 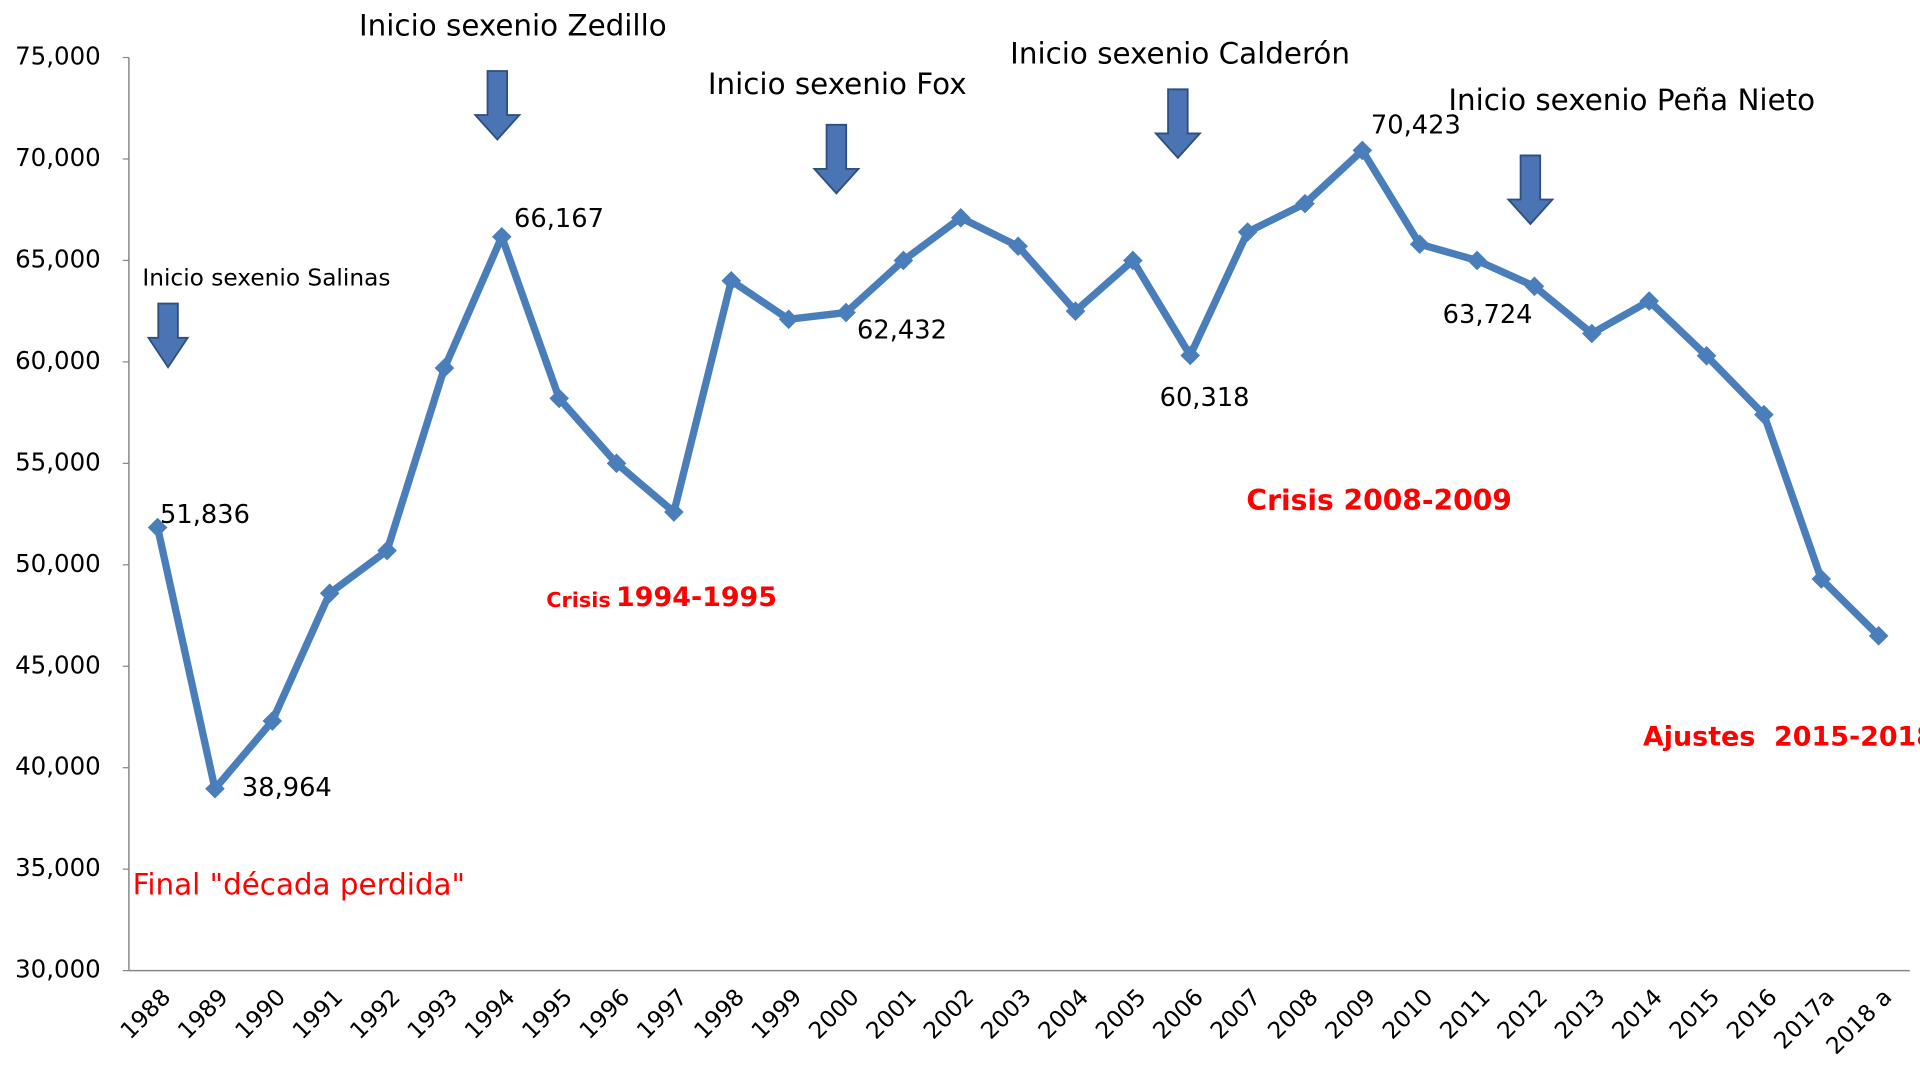 What do you see at coordinates (1407, 1014) in the screenshot?
I see `x-tick-label: 2010` at bounding box center [1407, 1014].